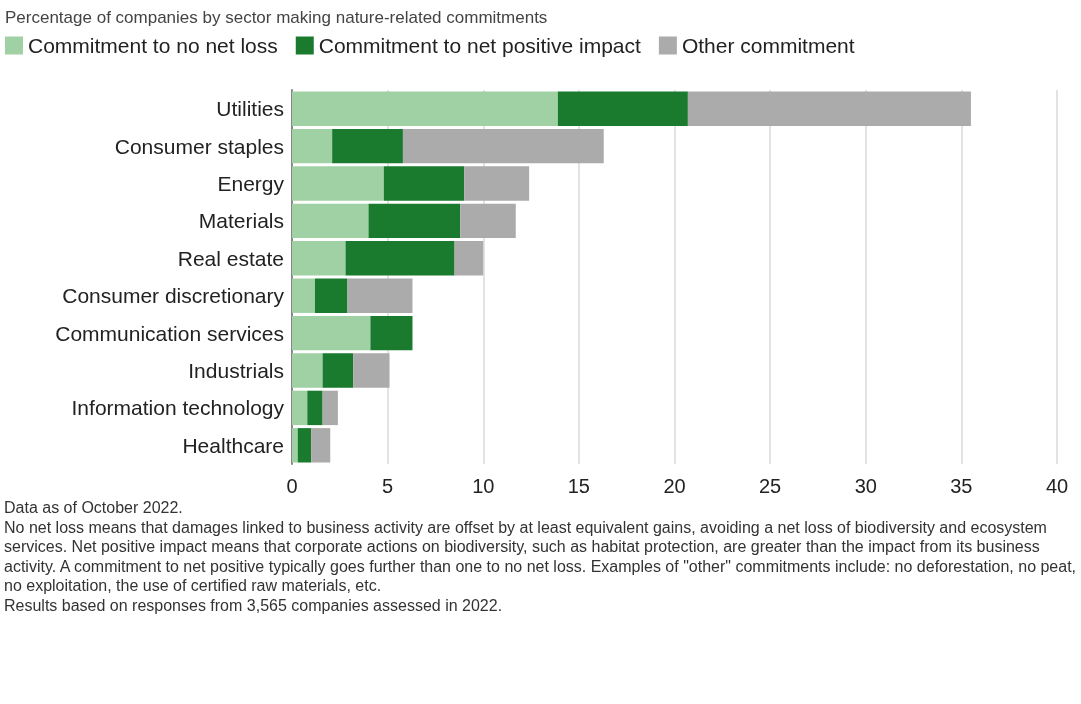  I want to click on x-tick-label: 35, so click(961, 486).